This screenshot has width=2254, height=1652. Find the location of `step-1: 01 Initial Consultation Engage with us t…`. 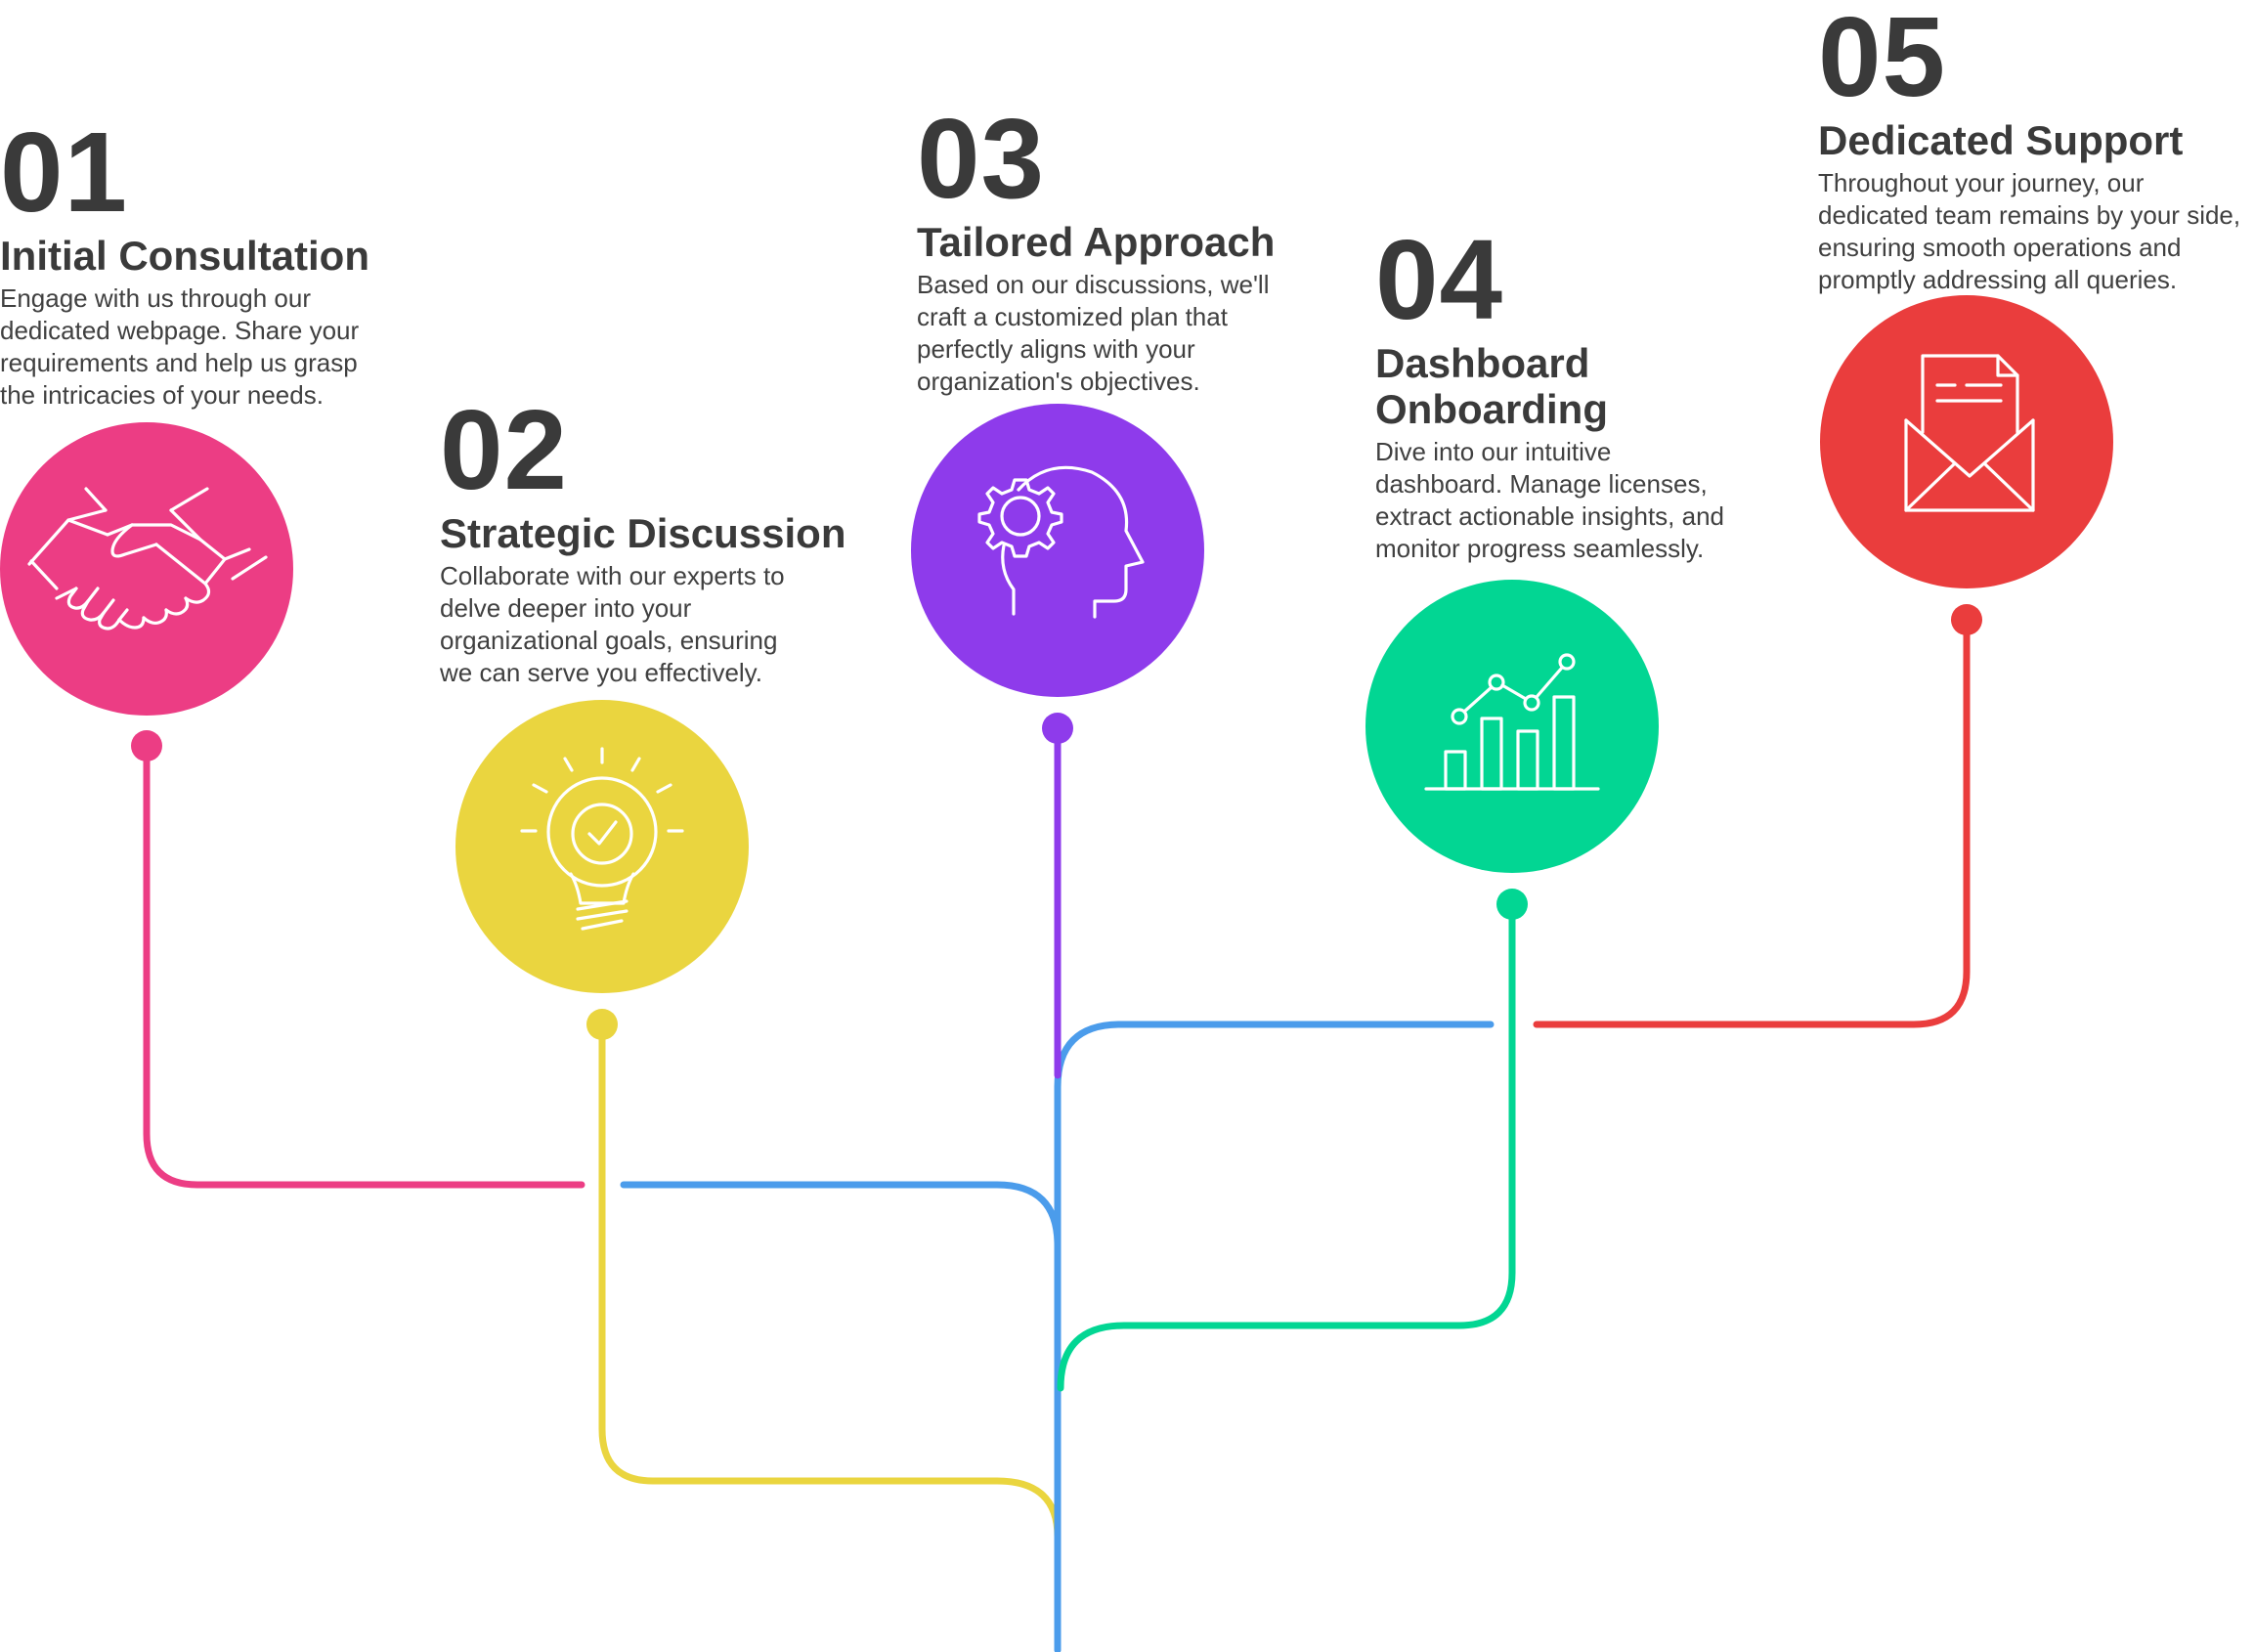

step-1: 01 Initial Consultation Engage with us t… is located at coordinates (205, 263).